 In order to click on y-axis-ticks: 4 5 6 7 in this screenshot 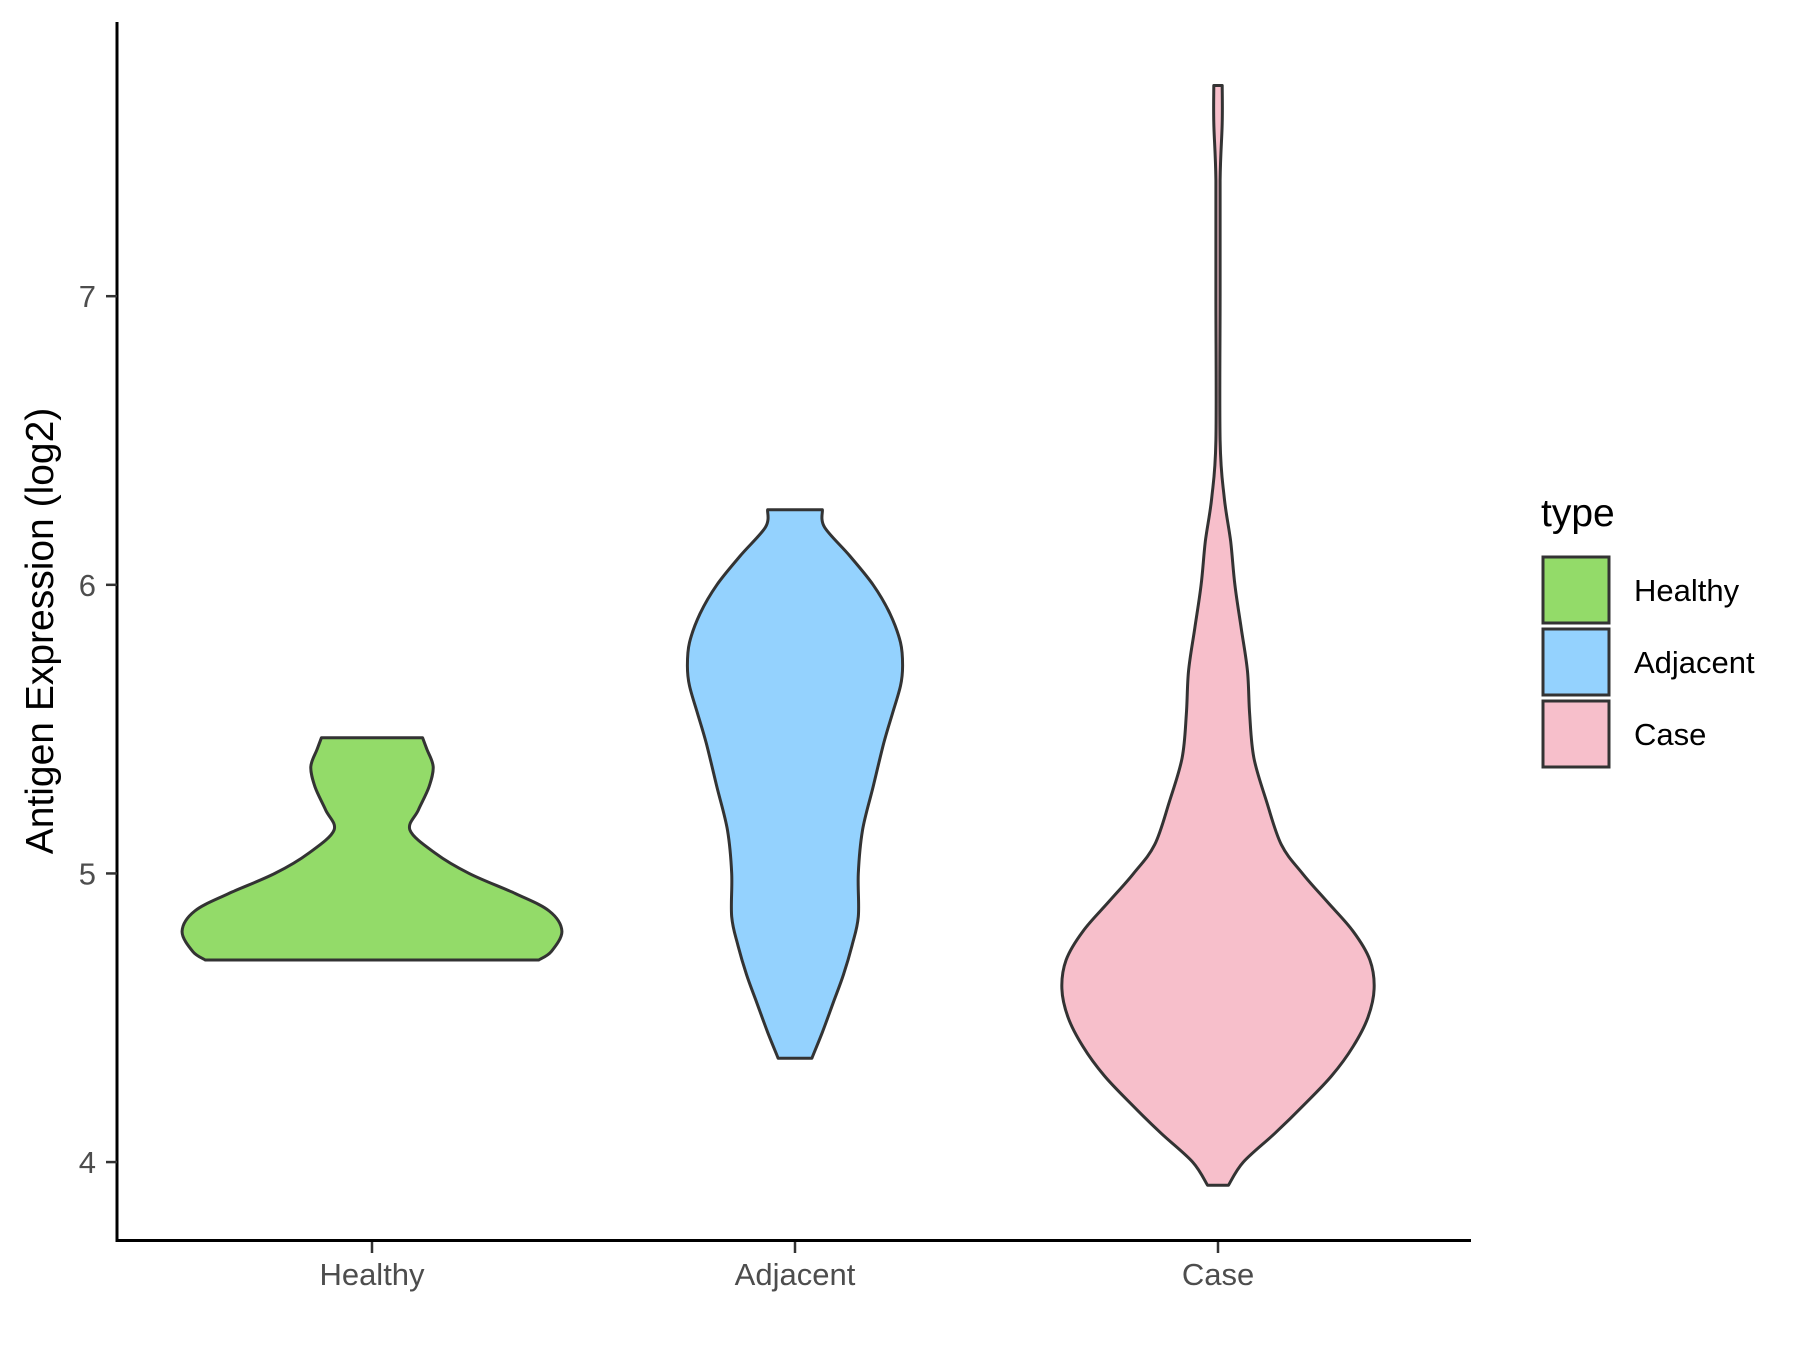, I will do `click(98, 729)`.